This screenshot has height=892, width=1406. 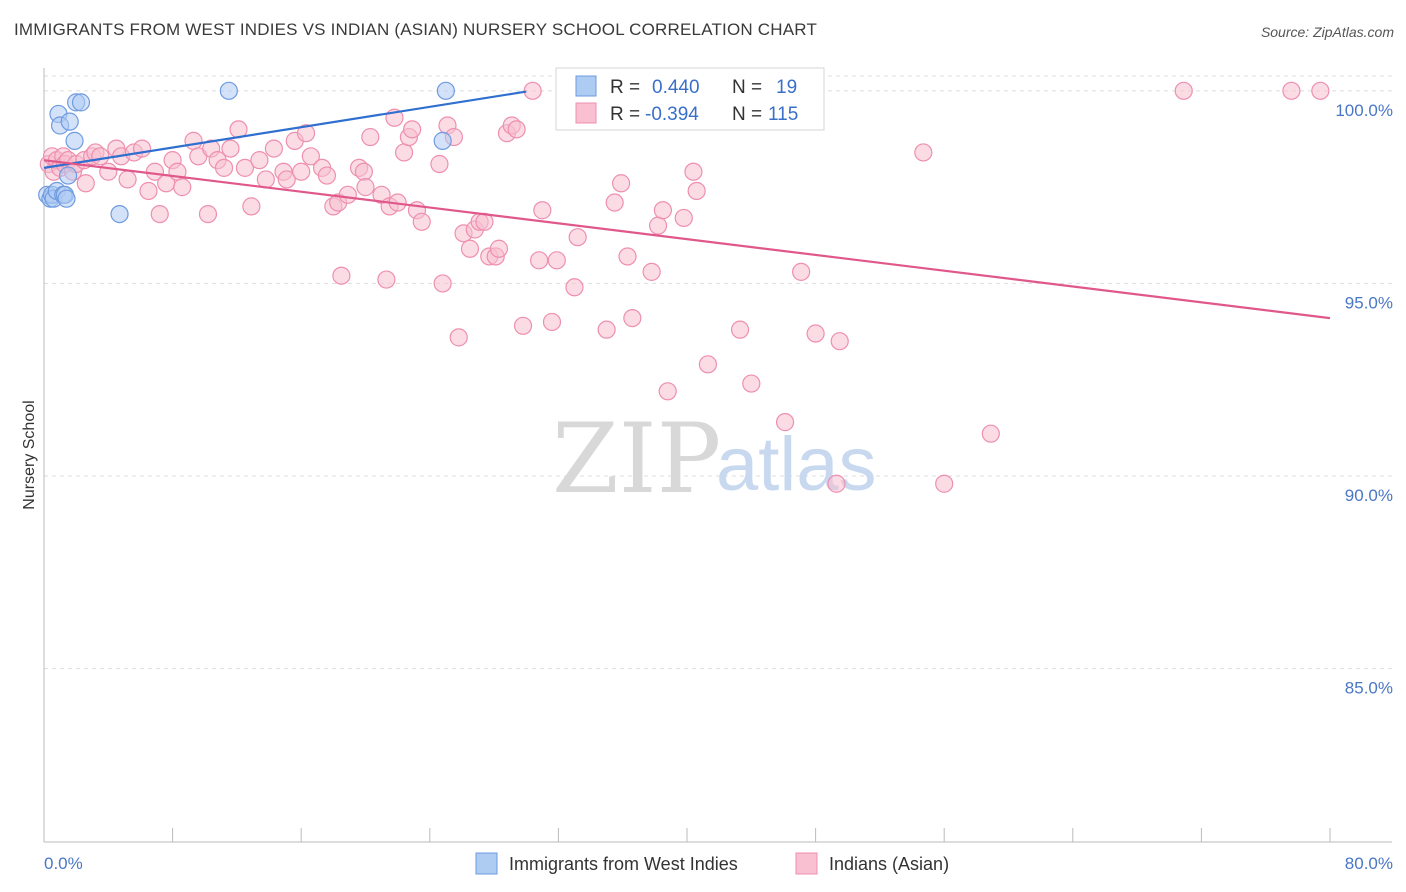 What do you see at coordinates (783, 114) in the screenshot?
I see `legend-n-value: 115` at bounding box center [783, 114].